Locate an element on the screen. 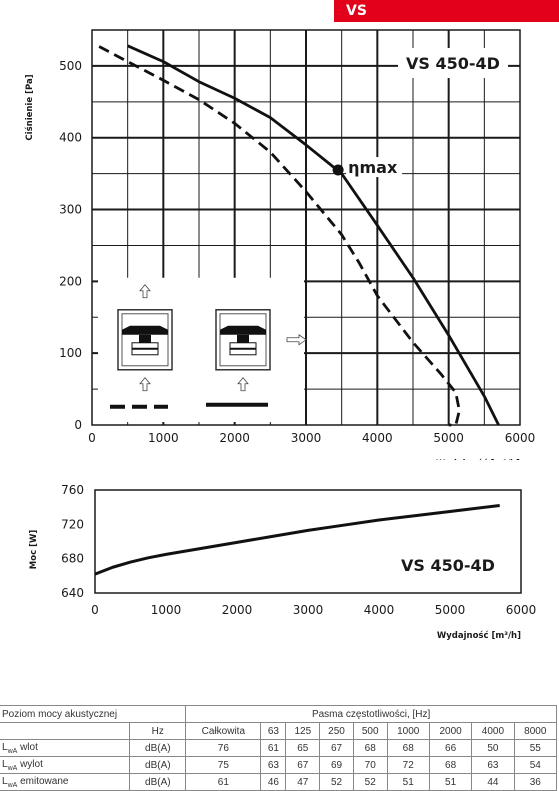 The image size is (559, 791). table-cell: 66 is located at coordinates (450, 748).